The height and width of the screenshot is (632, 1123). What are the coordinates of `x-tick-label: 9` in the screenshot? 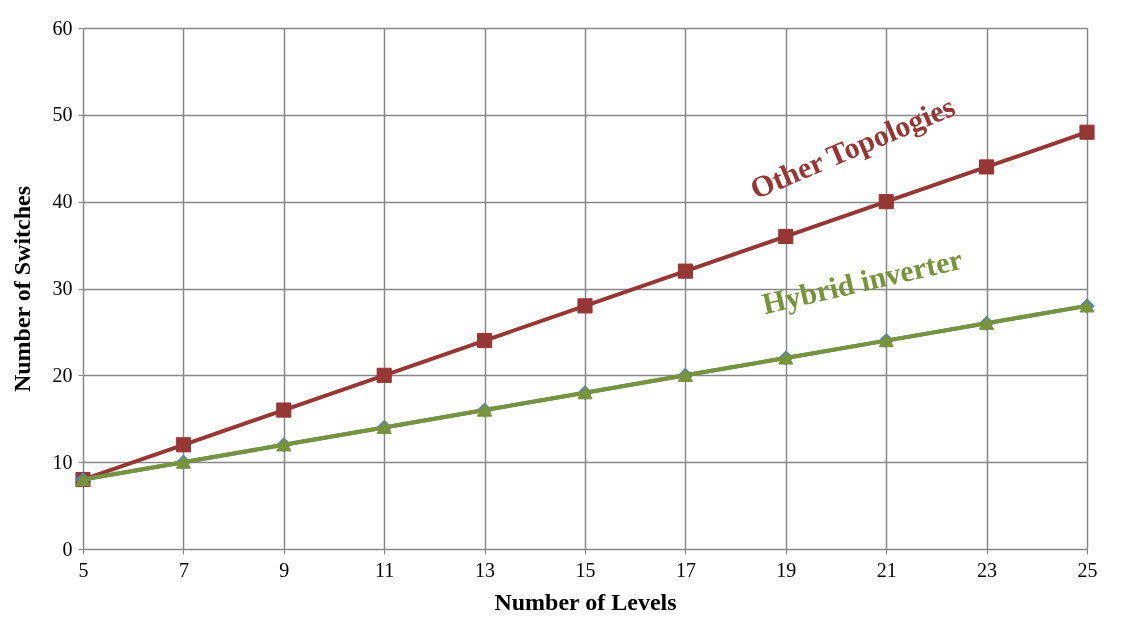 It's located at (284, 569).